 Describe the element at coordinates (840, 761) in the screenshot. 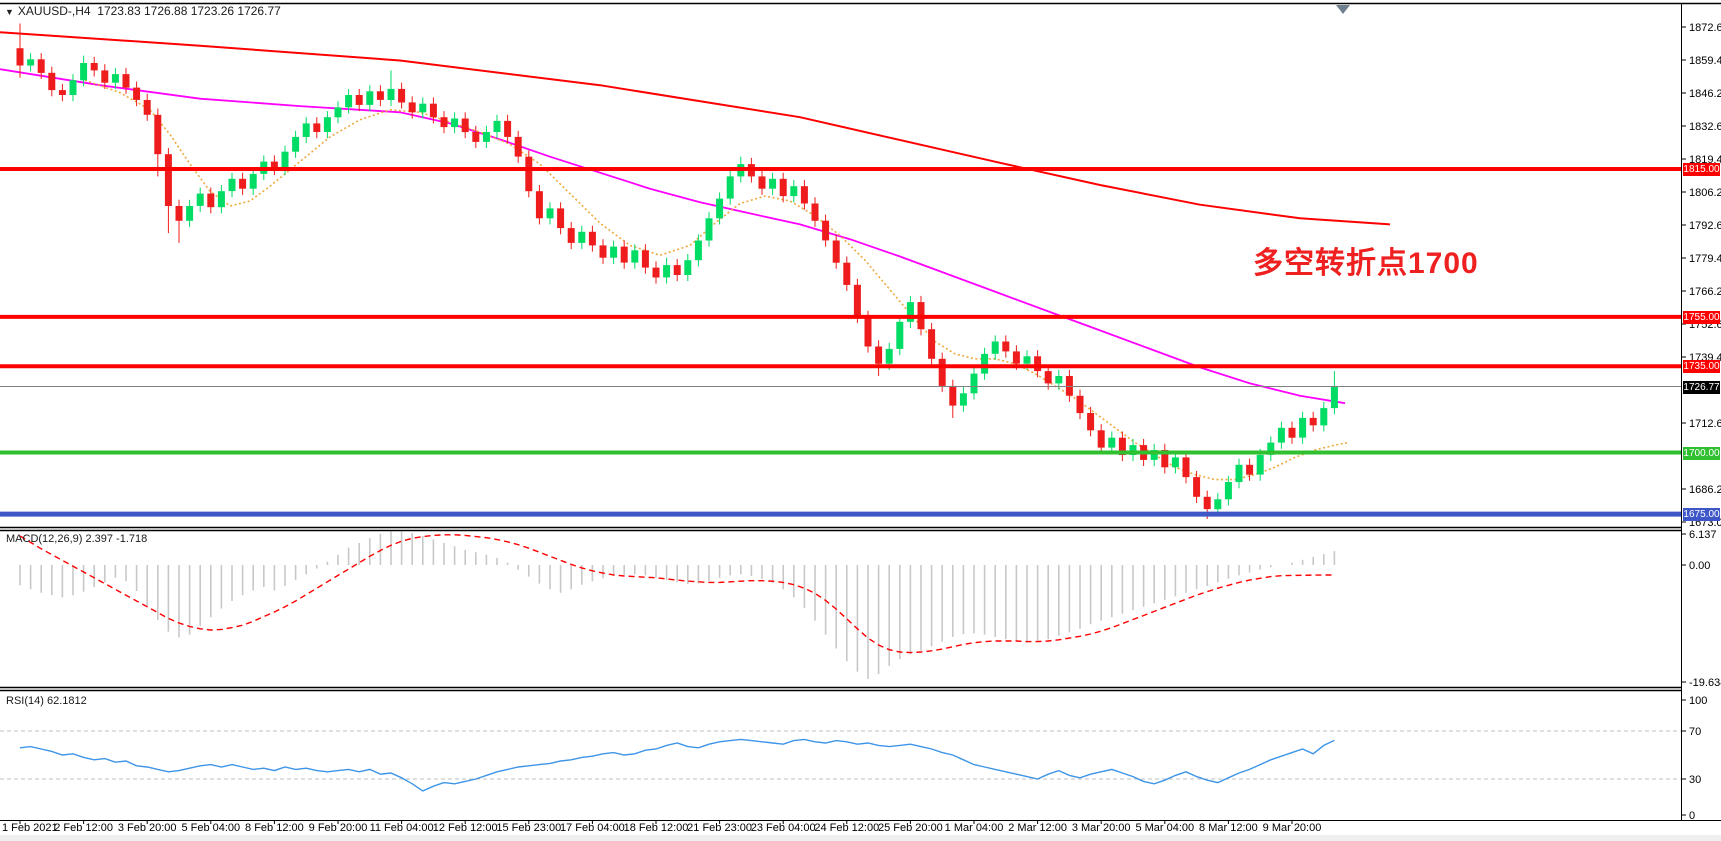

I see `rsi-panel` at that location.